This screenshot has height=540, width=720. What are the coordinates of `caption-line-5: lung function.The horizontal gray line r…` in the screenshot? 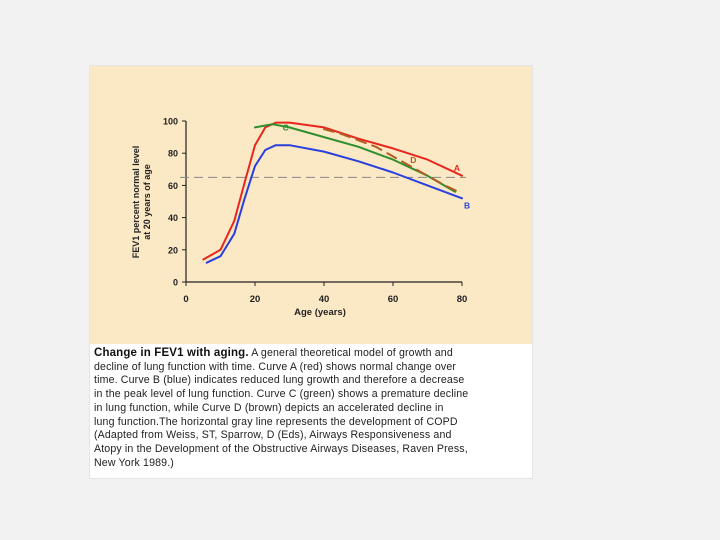 It's located at (276, 421).